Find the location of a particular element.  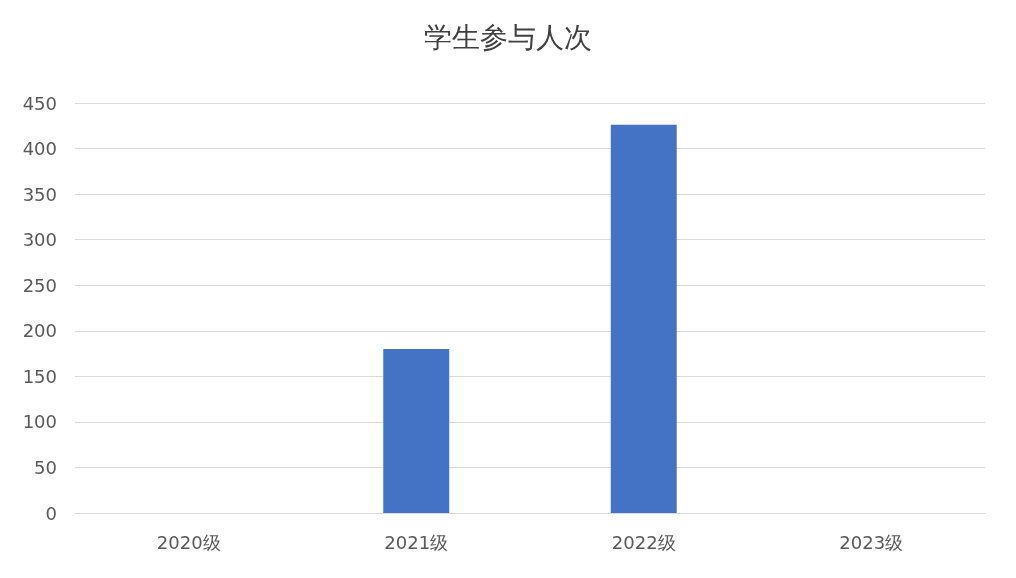

y-tick-label: 350 is located at coordinates (39, 194).